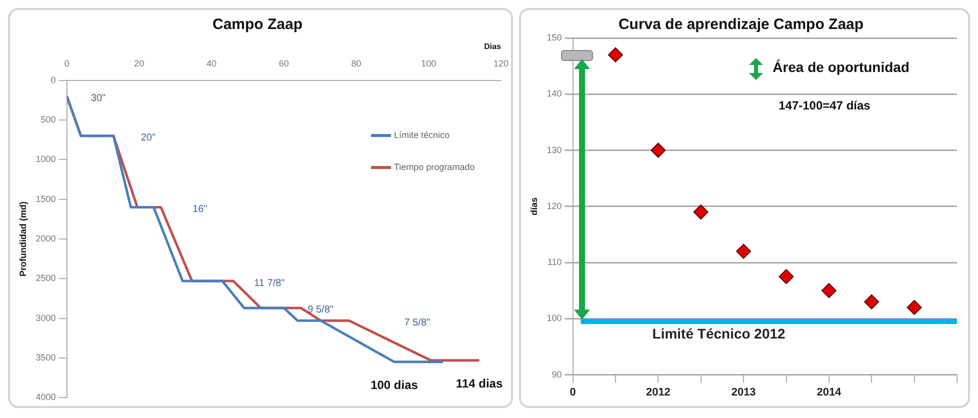 The width and height of the screenshot is (978, 418). What do you see at coordinates (321, 310) in the screenshot?
I see `annotation: 9 5/8"` at bounding box center [321, 310].